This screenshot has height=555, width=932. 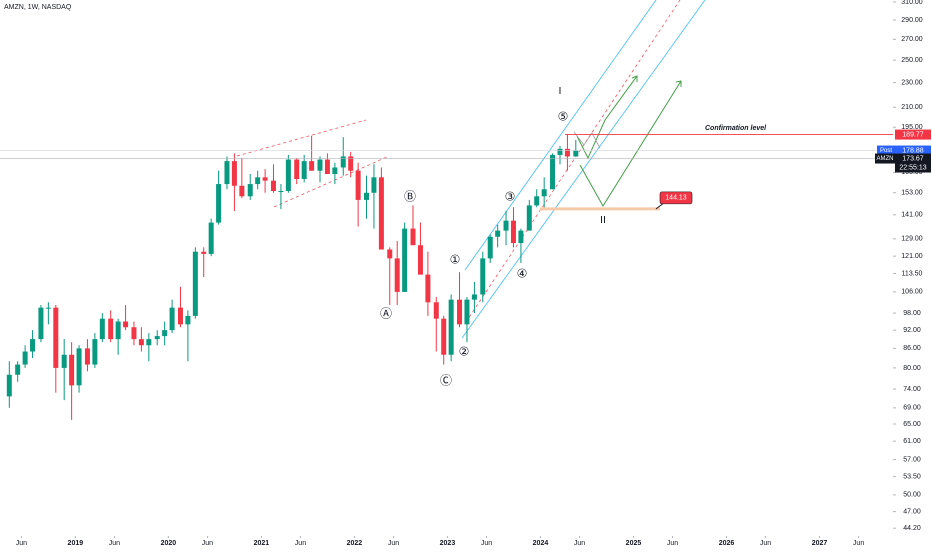 I want to click on wedge-line, so click(x=301, y=138).